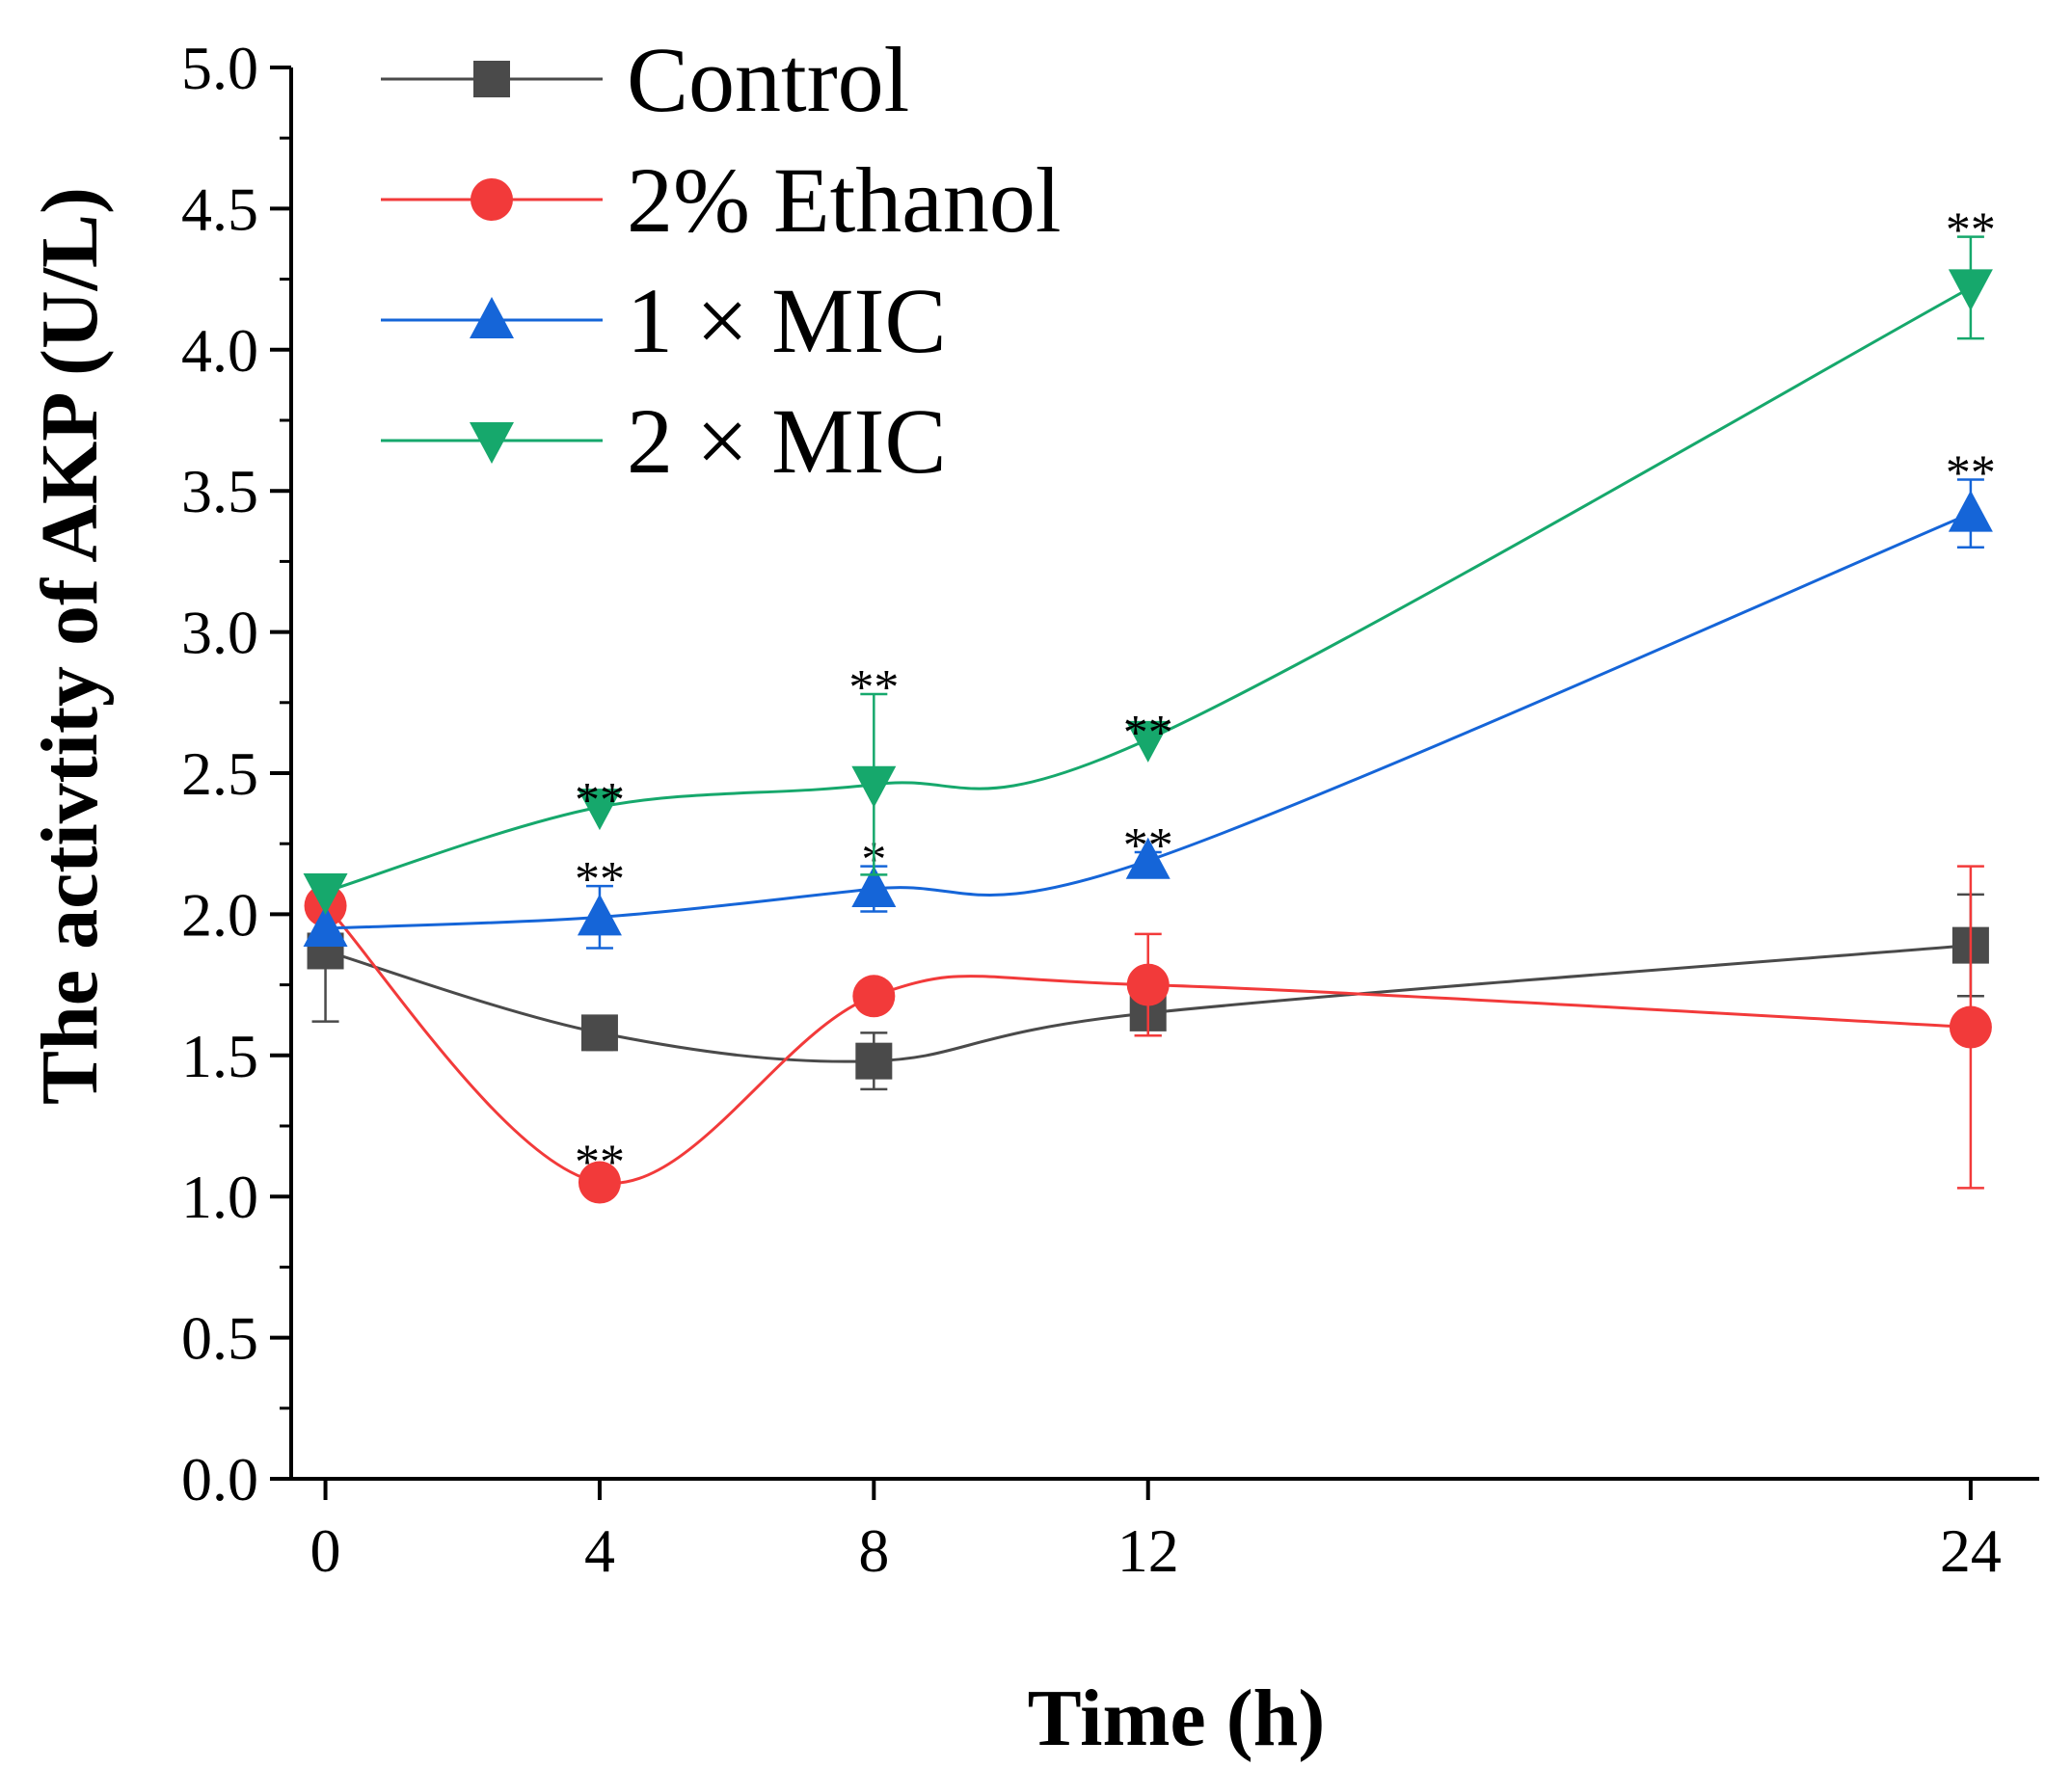 The image size is (2072, 1768). I want to click on legend-label: 2 × MIC, so click(787, 441).